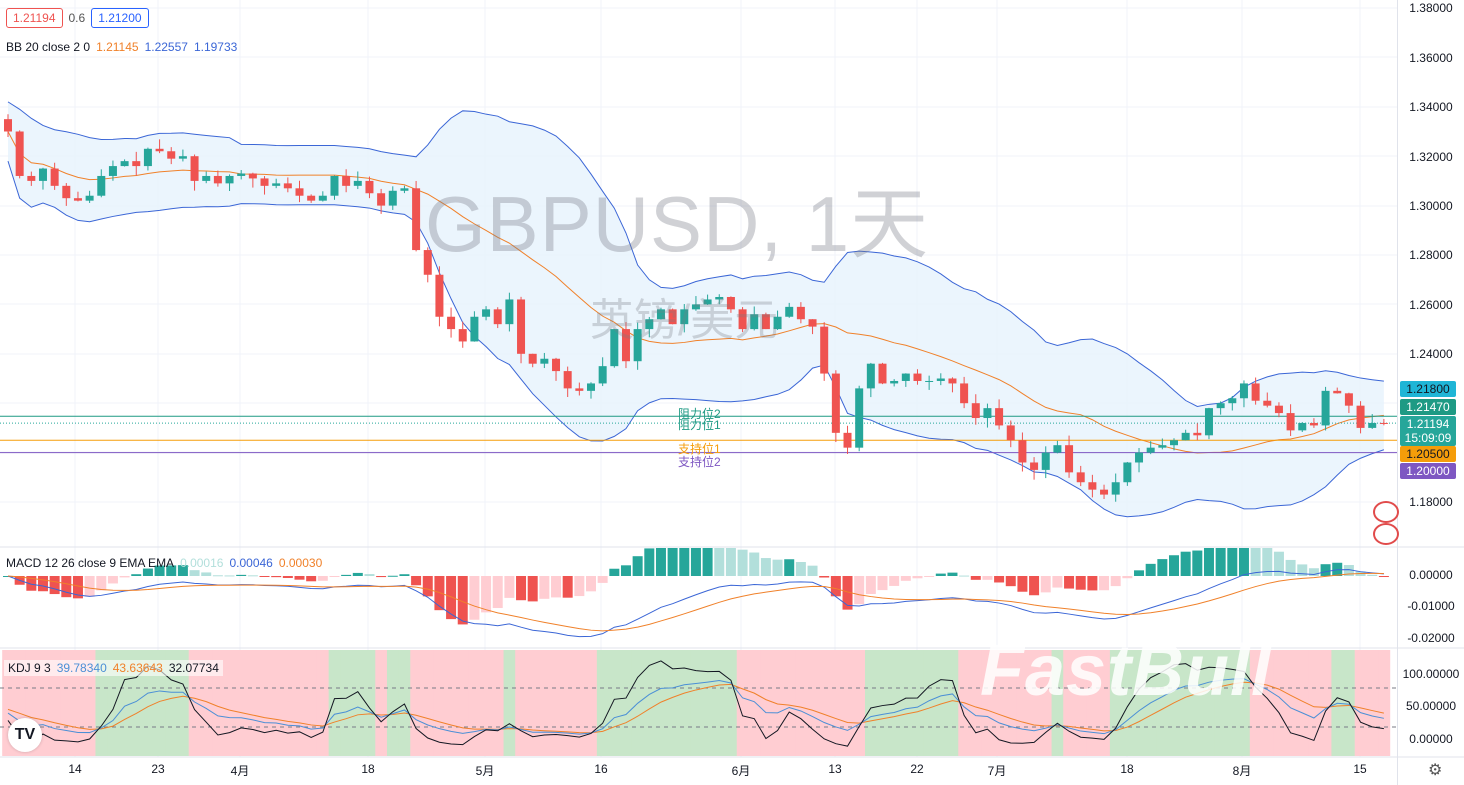  Describe the element at coordinates (77, 18) in the screenshot. I see `spread: 0.6` at that location.